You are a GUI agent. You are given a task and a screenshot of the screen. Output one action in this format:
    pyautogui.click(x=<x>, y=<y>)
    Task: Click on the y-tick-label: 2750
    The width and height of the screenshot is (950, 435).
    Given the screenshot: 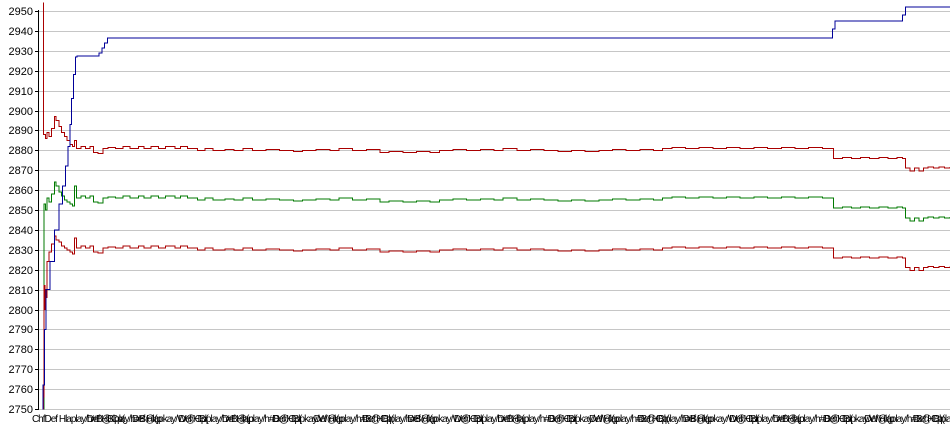 What is the action you would take?
    pyautogui.click(x=20, y=409)
    